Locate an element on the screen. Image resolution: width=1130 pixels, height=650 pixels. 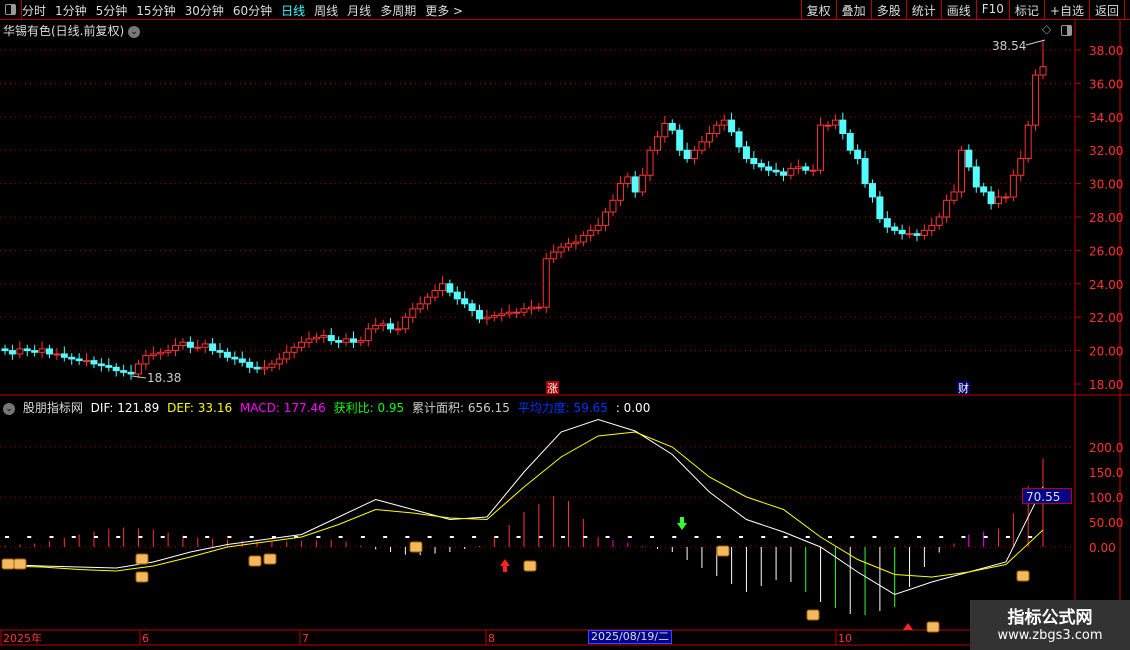
period-tab: 30分钟 is located at coordinates (204, 11).